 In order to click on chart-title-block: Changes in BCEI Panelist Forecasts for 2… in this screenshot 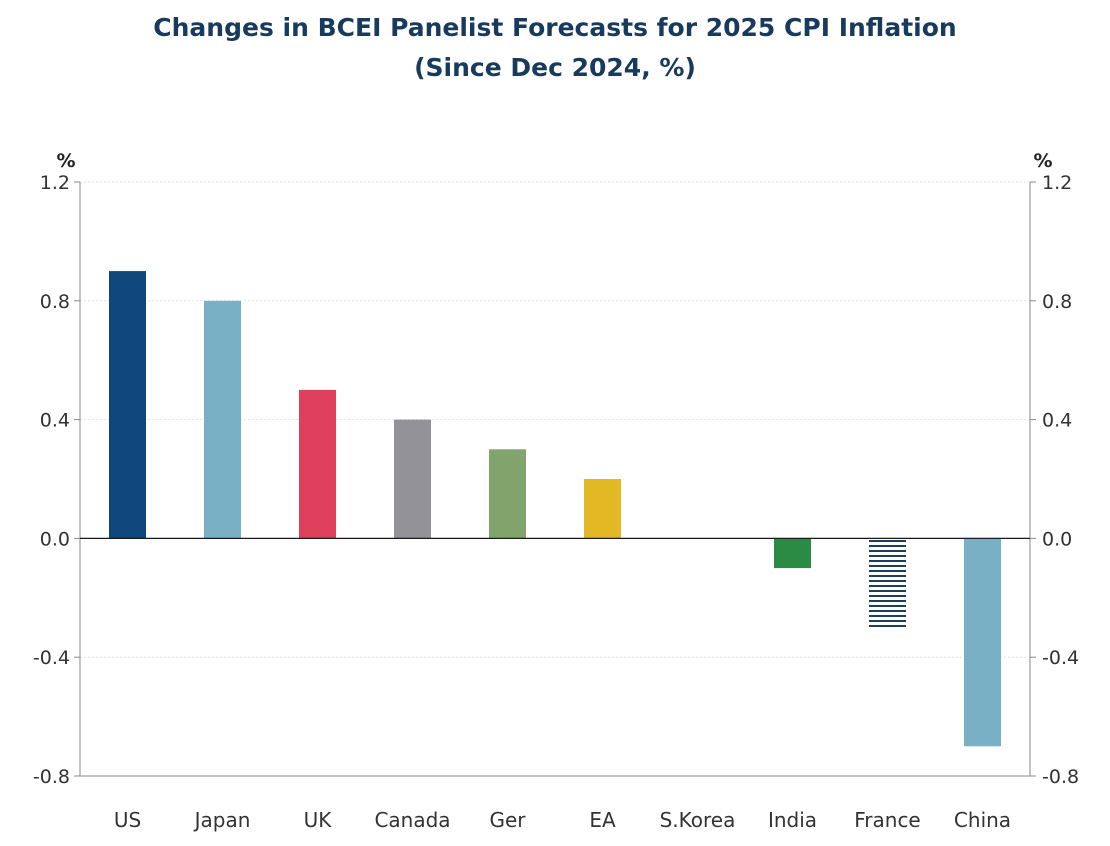, I will do `click(555, 48)`.